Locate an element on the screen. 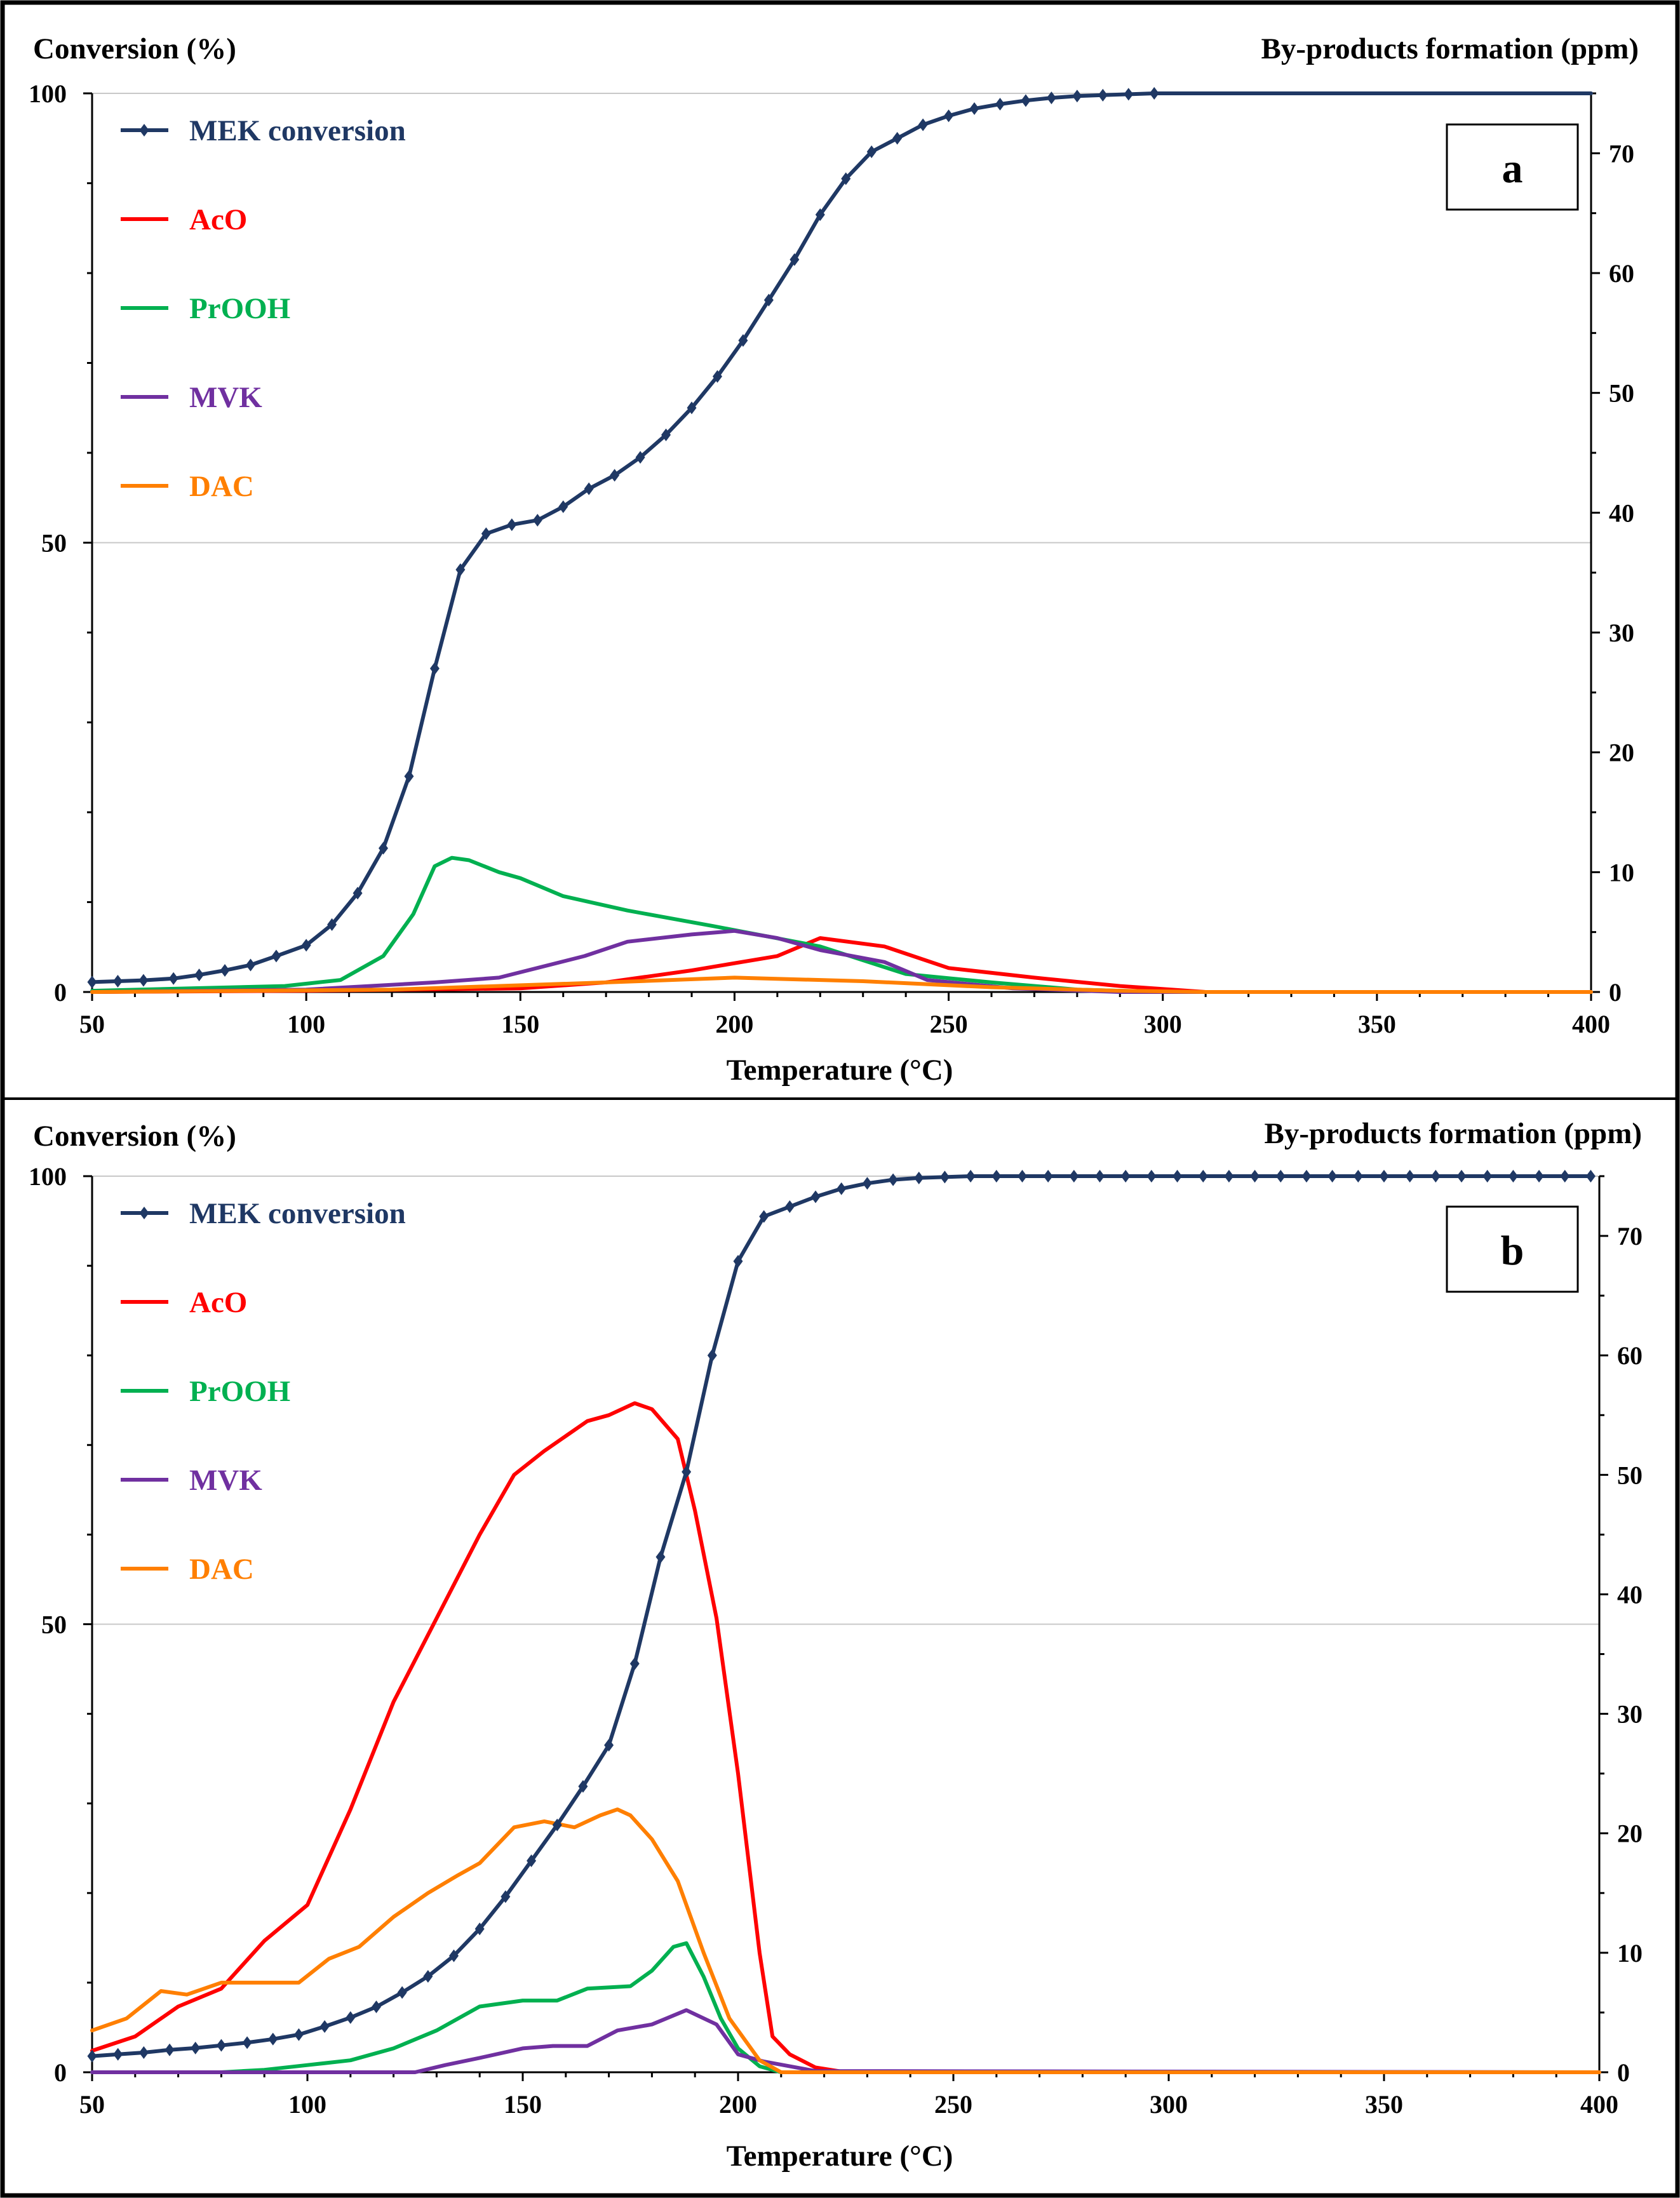 The width and height of the screenshot is (1680, 2198). y-tick-label-right: 10 is located at coordinates (1621, 872).